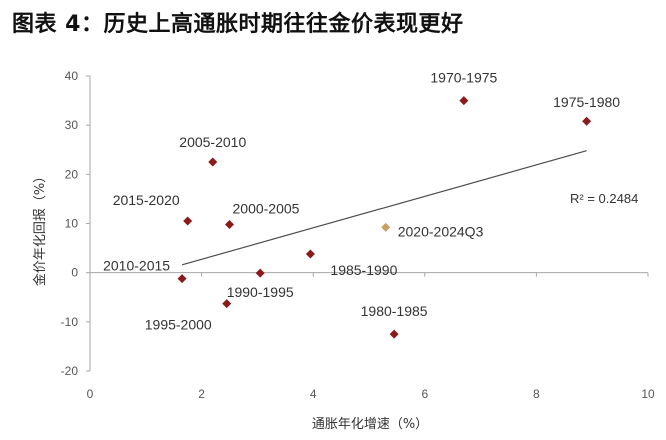 The image size is (666, 440). What do you see at coordinates (313, 394) in the screenshot?
I see `x-tick-label: 4` at bounding box center [313, 394].